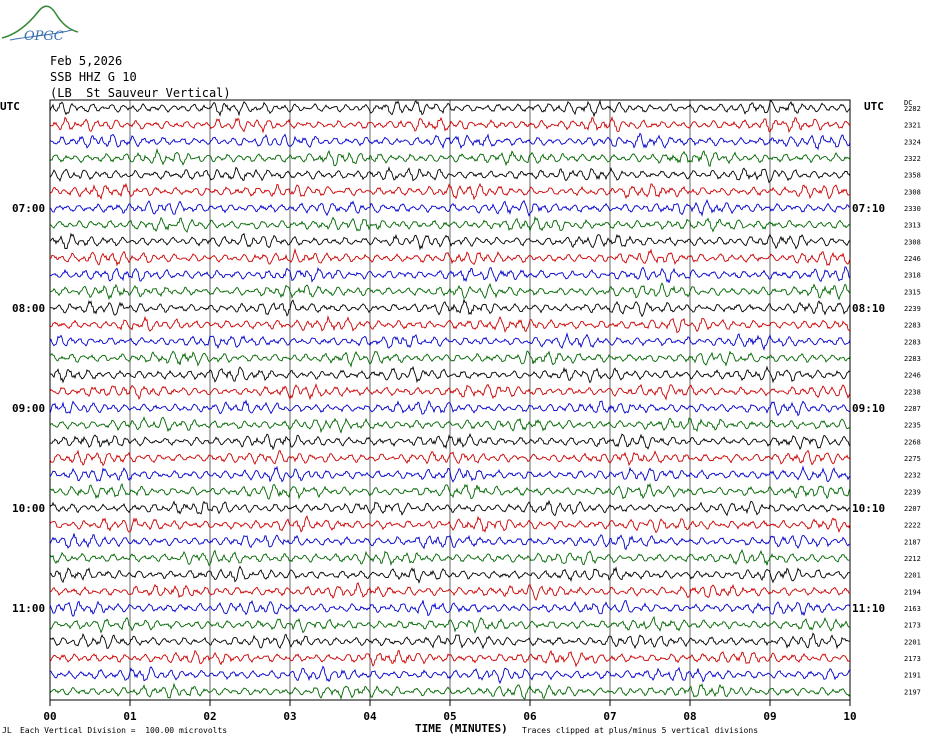 The height and width of the screenshot is (744, 930). I want to click on dc-offset-label: 2238, so click(912, 392).